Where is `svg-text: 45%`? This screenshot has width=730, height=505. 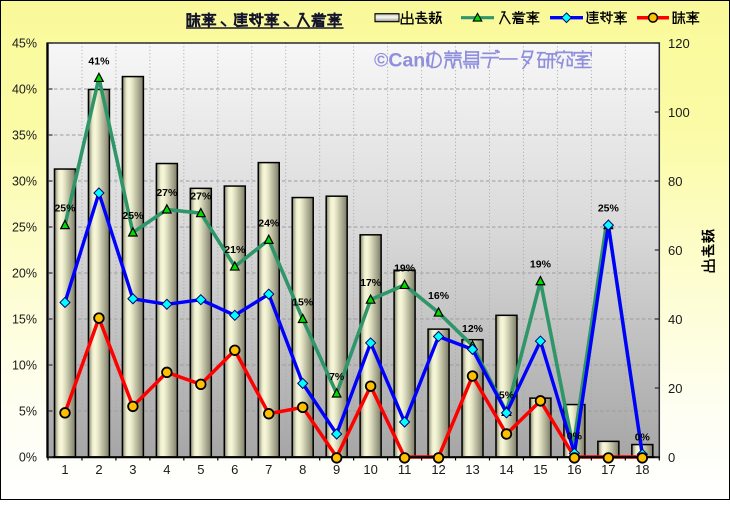 svg-text: 45% is located at coordinates (24, 44).